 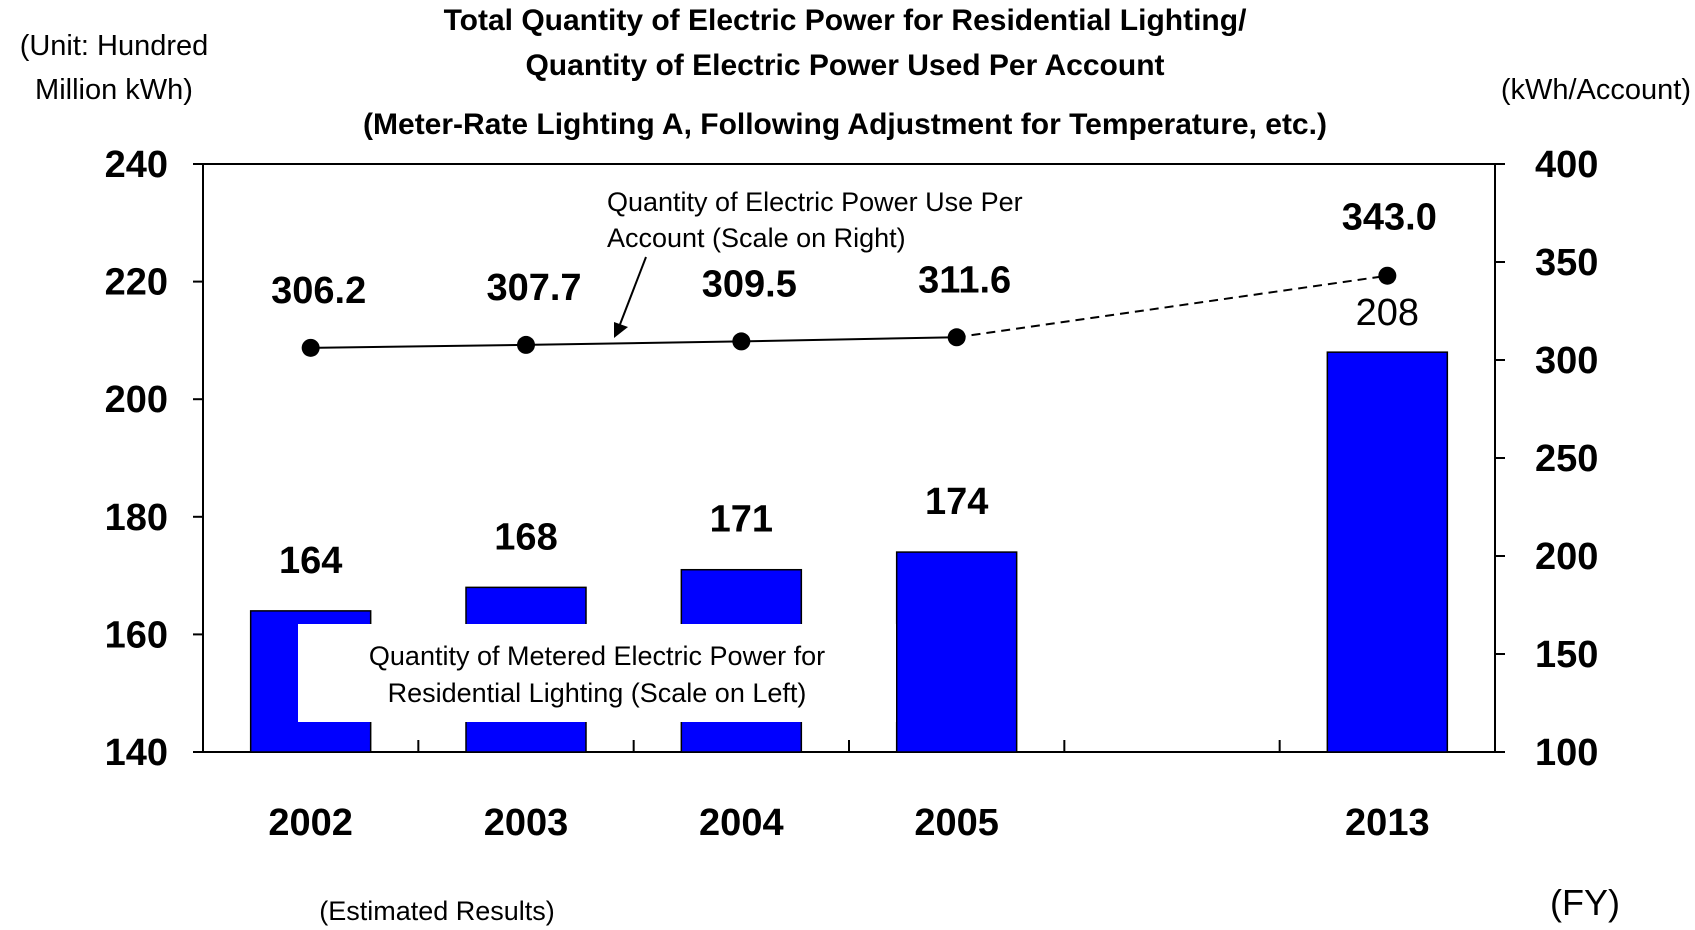 I want to click on x-axis-category-label: 2002, so click(x=310, y=823).